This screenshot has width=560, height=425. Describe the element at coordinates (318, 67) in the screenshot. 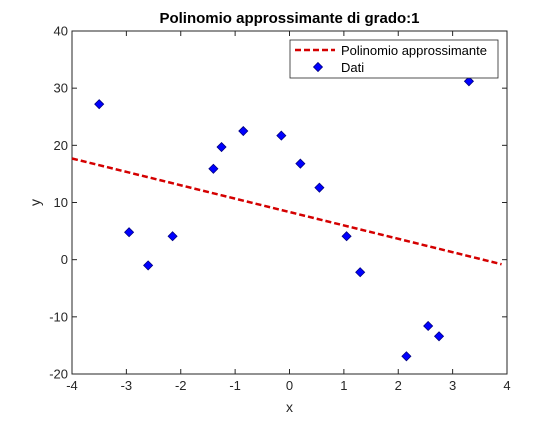

I see `legend-diamond-swatch` at that location.